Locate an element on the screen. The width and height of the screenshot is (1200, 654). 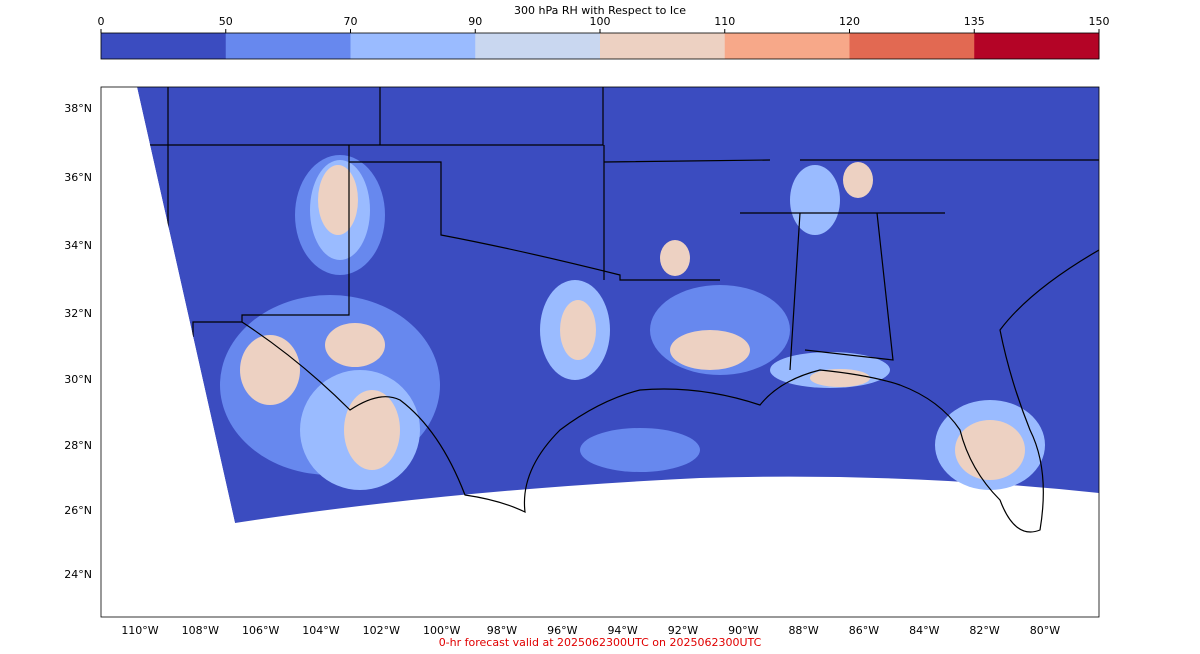
lat-label: 28°N is located at coordinates (78, 445).